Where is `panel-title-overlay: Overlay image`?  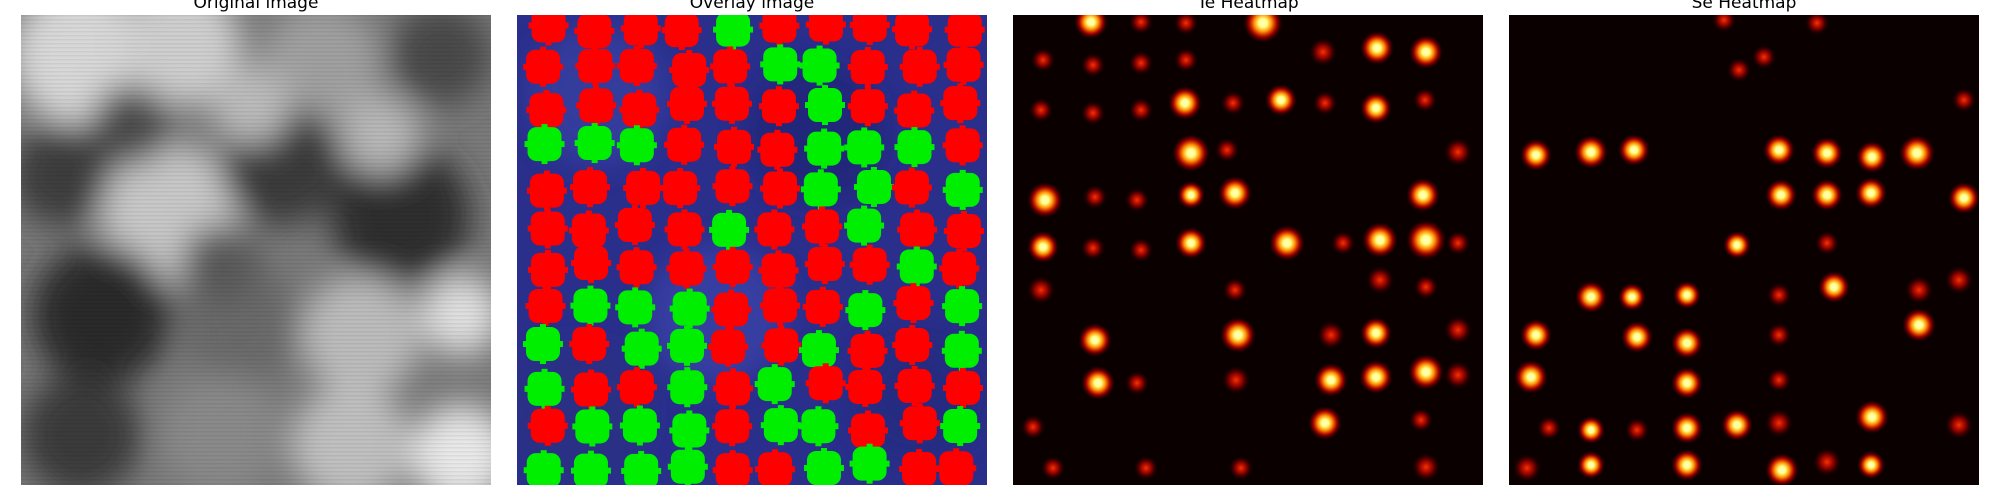 panel-title-overlay: Overlay image is located at coordinates (752, 6).